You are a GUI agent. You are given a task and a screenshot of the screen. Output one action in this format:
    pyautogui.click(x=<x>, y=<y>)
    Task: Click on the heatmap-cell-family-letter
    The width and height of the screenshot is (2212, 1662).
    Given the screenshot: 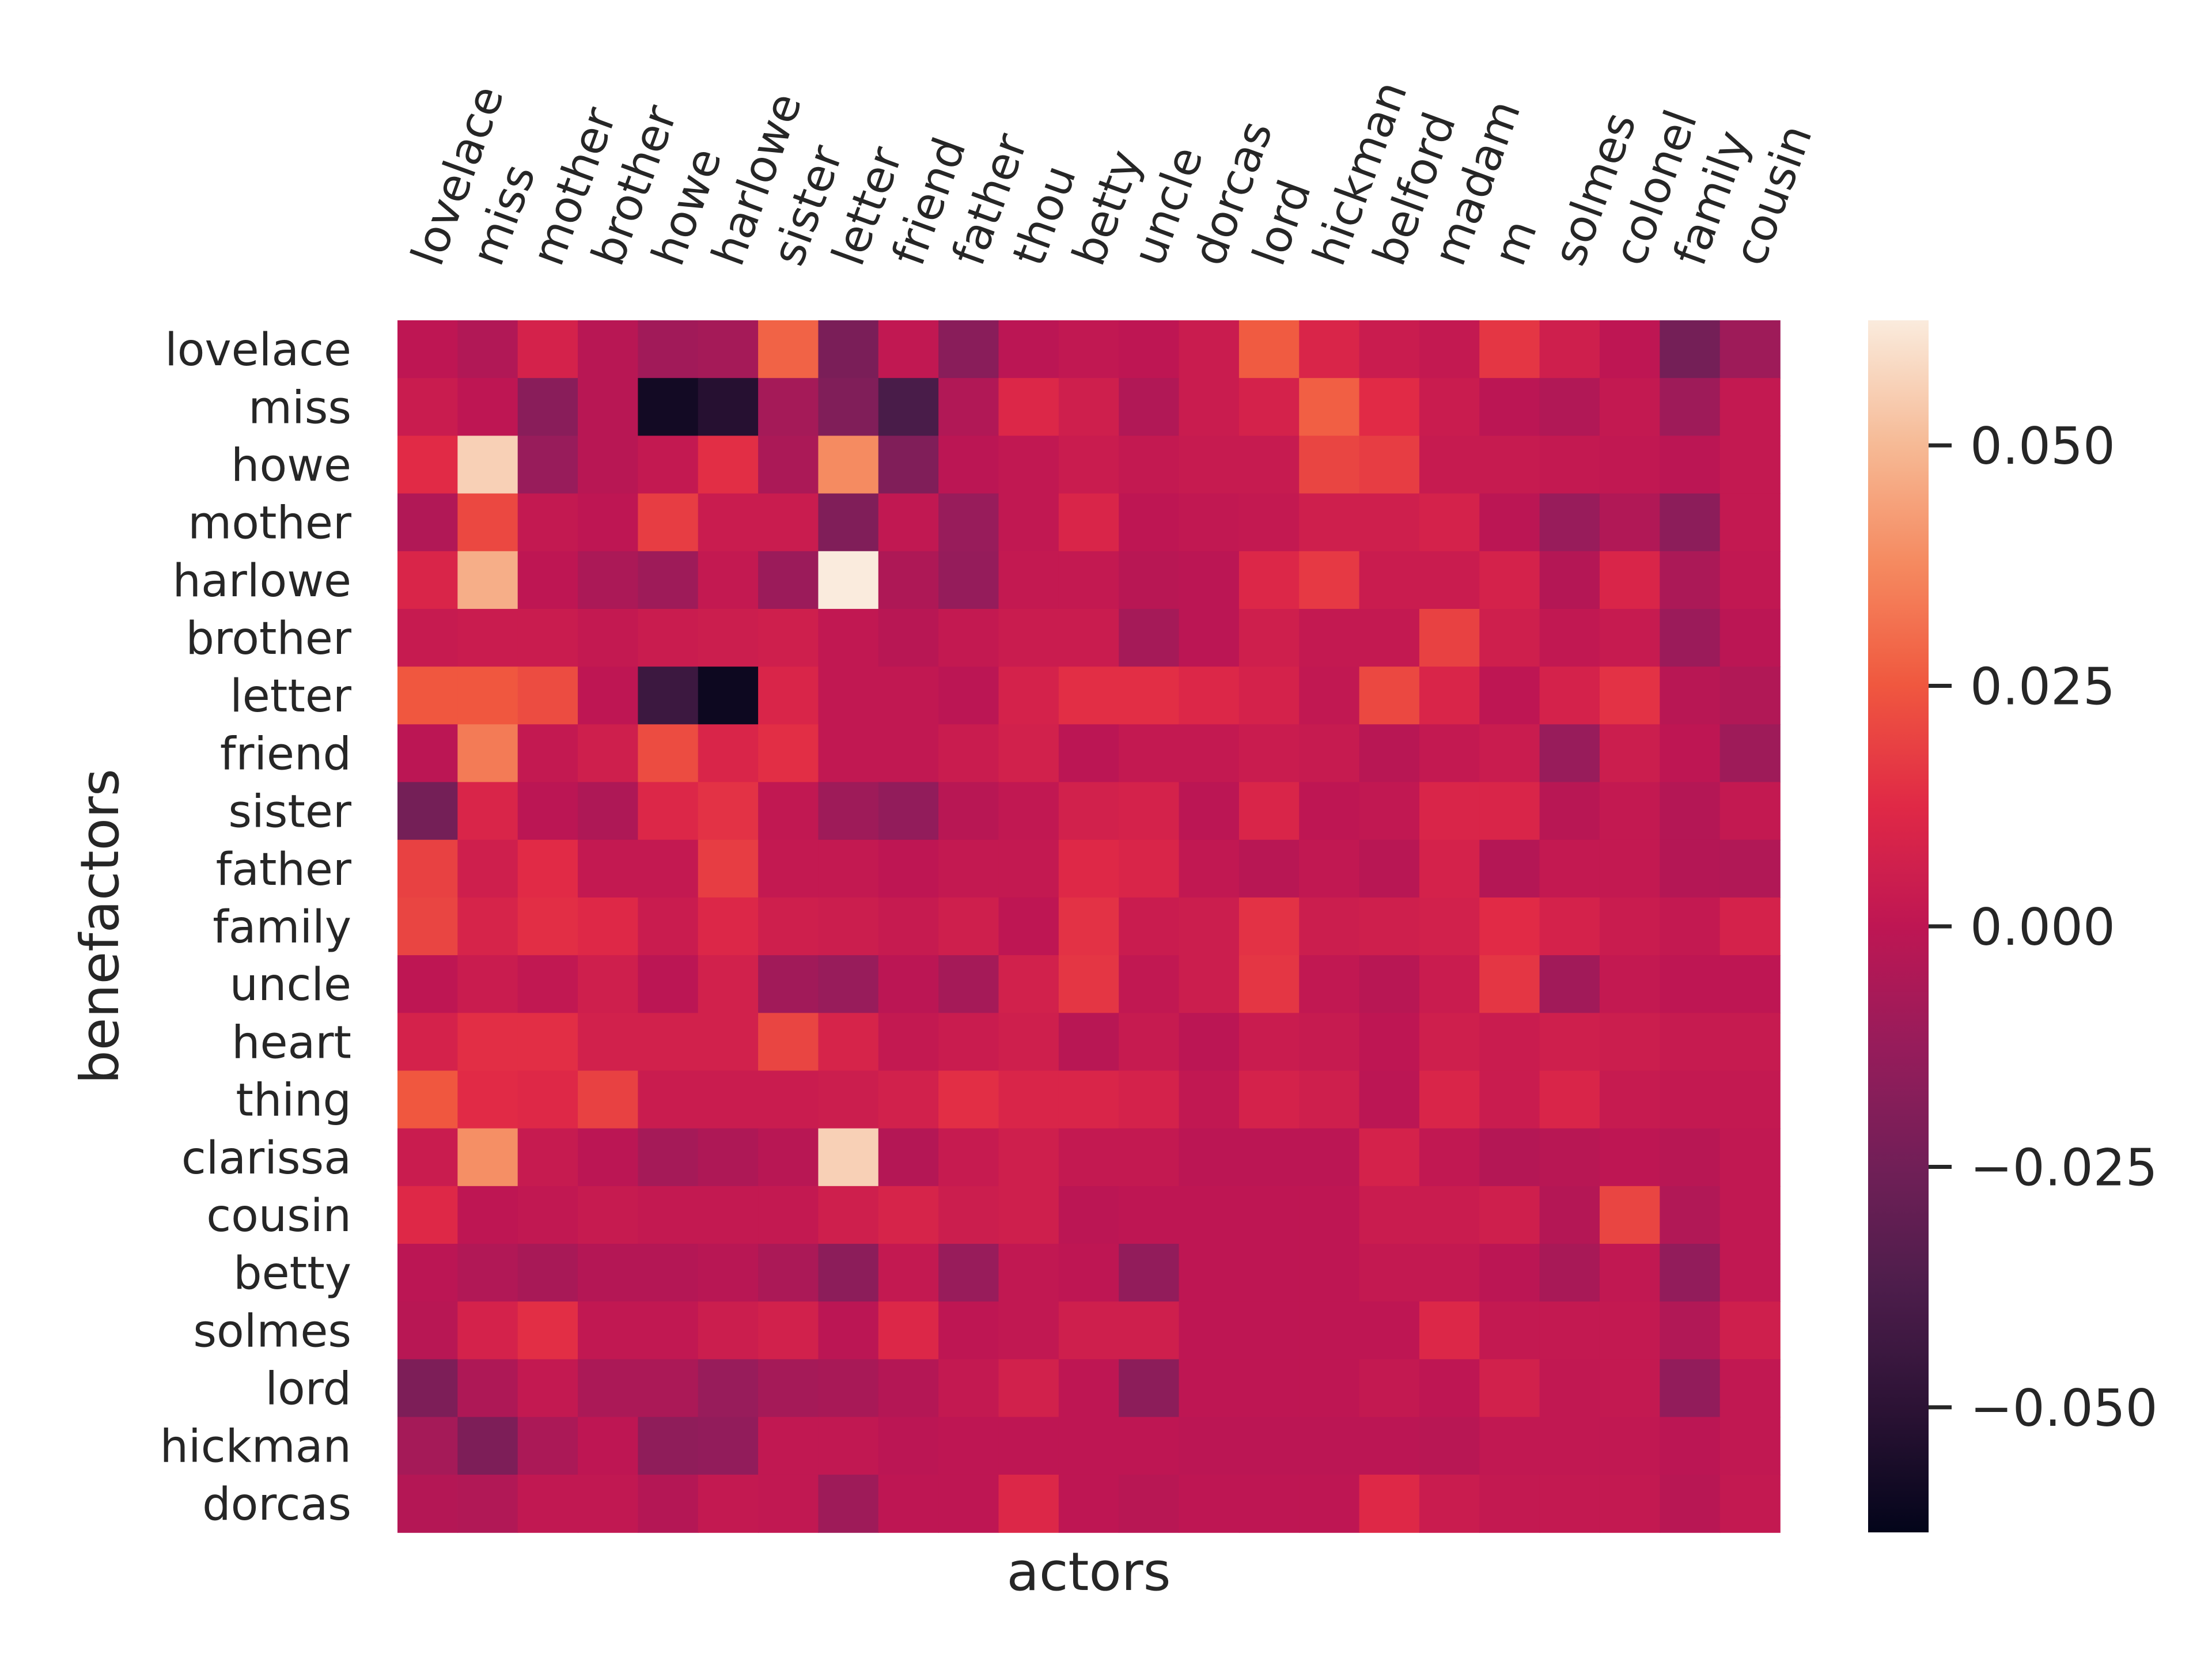 What is the action you would take?
    pyautogui.click(x=848, y=927)
    